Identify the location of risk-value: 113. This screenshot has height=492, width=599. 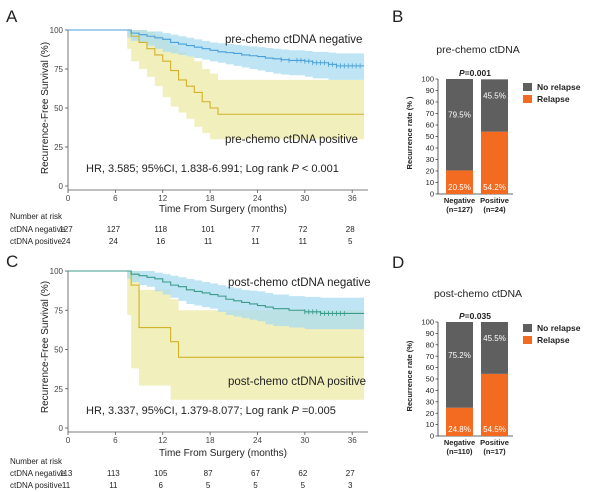
(113, 473).